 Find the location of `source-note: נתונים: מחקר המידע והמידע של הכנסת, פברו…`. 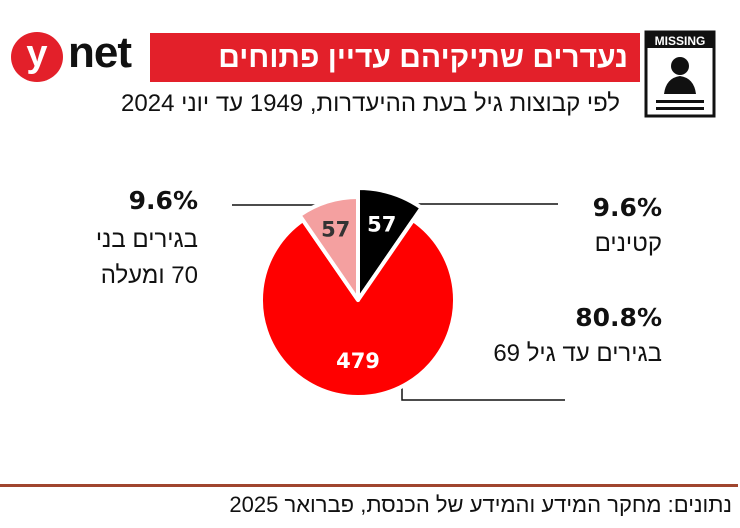

source-note: נתונים: מחקר המידע והמידע של הכנסת, פברו… is located at coordinates (480, 504).